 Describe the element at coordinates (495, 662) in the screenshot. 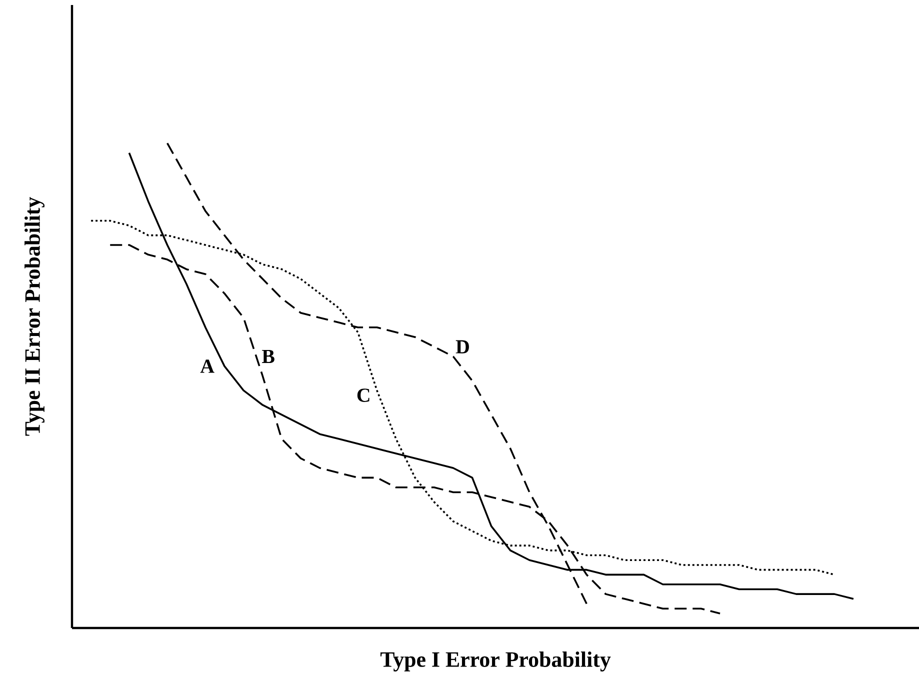

I see `x-axis-title: Type I Error Probability` at that location.